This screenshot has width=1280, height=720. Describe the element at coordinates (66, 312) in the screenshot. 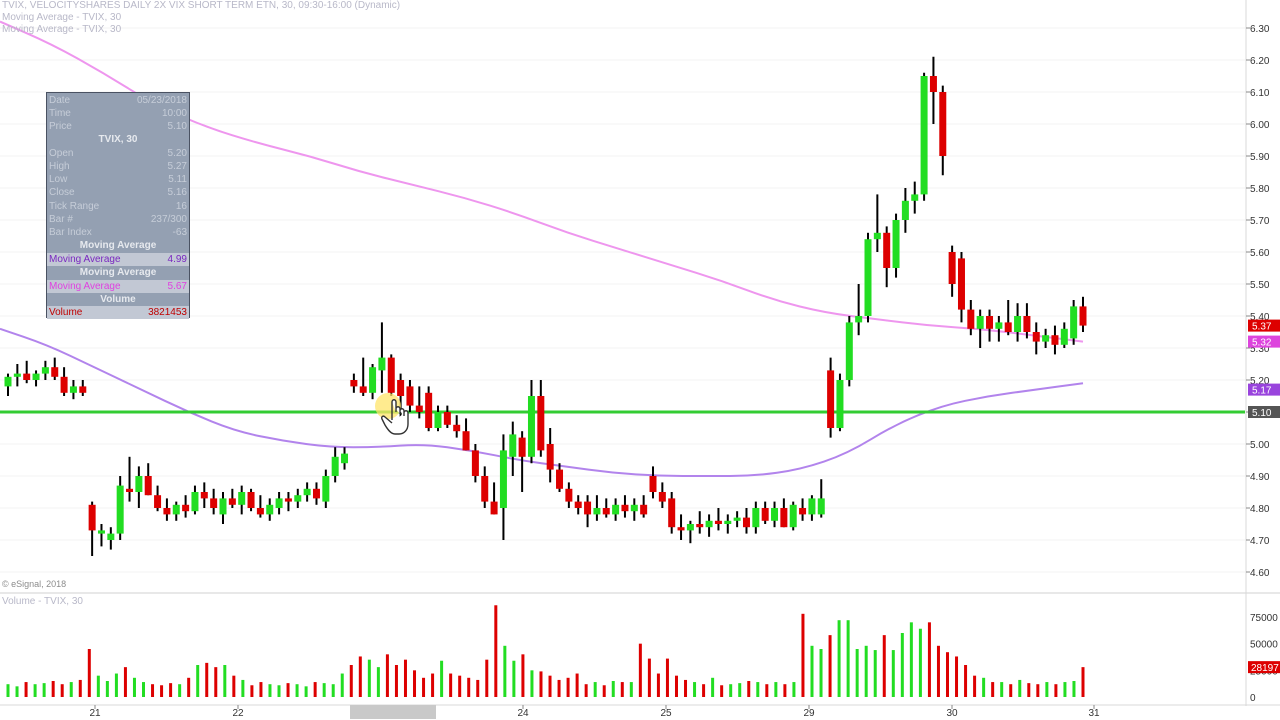

I see `dw-volume-label: Volume` at that location.